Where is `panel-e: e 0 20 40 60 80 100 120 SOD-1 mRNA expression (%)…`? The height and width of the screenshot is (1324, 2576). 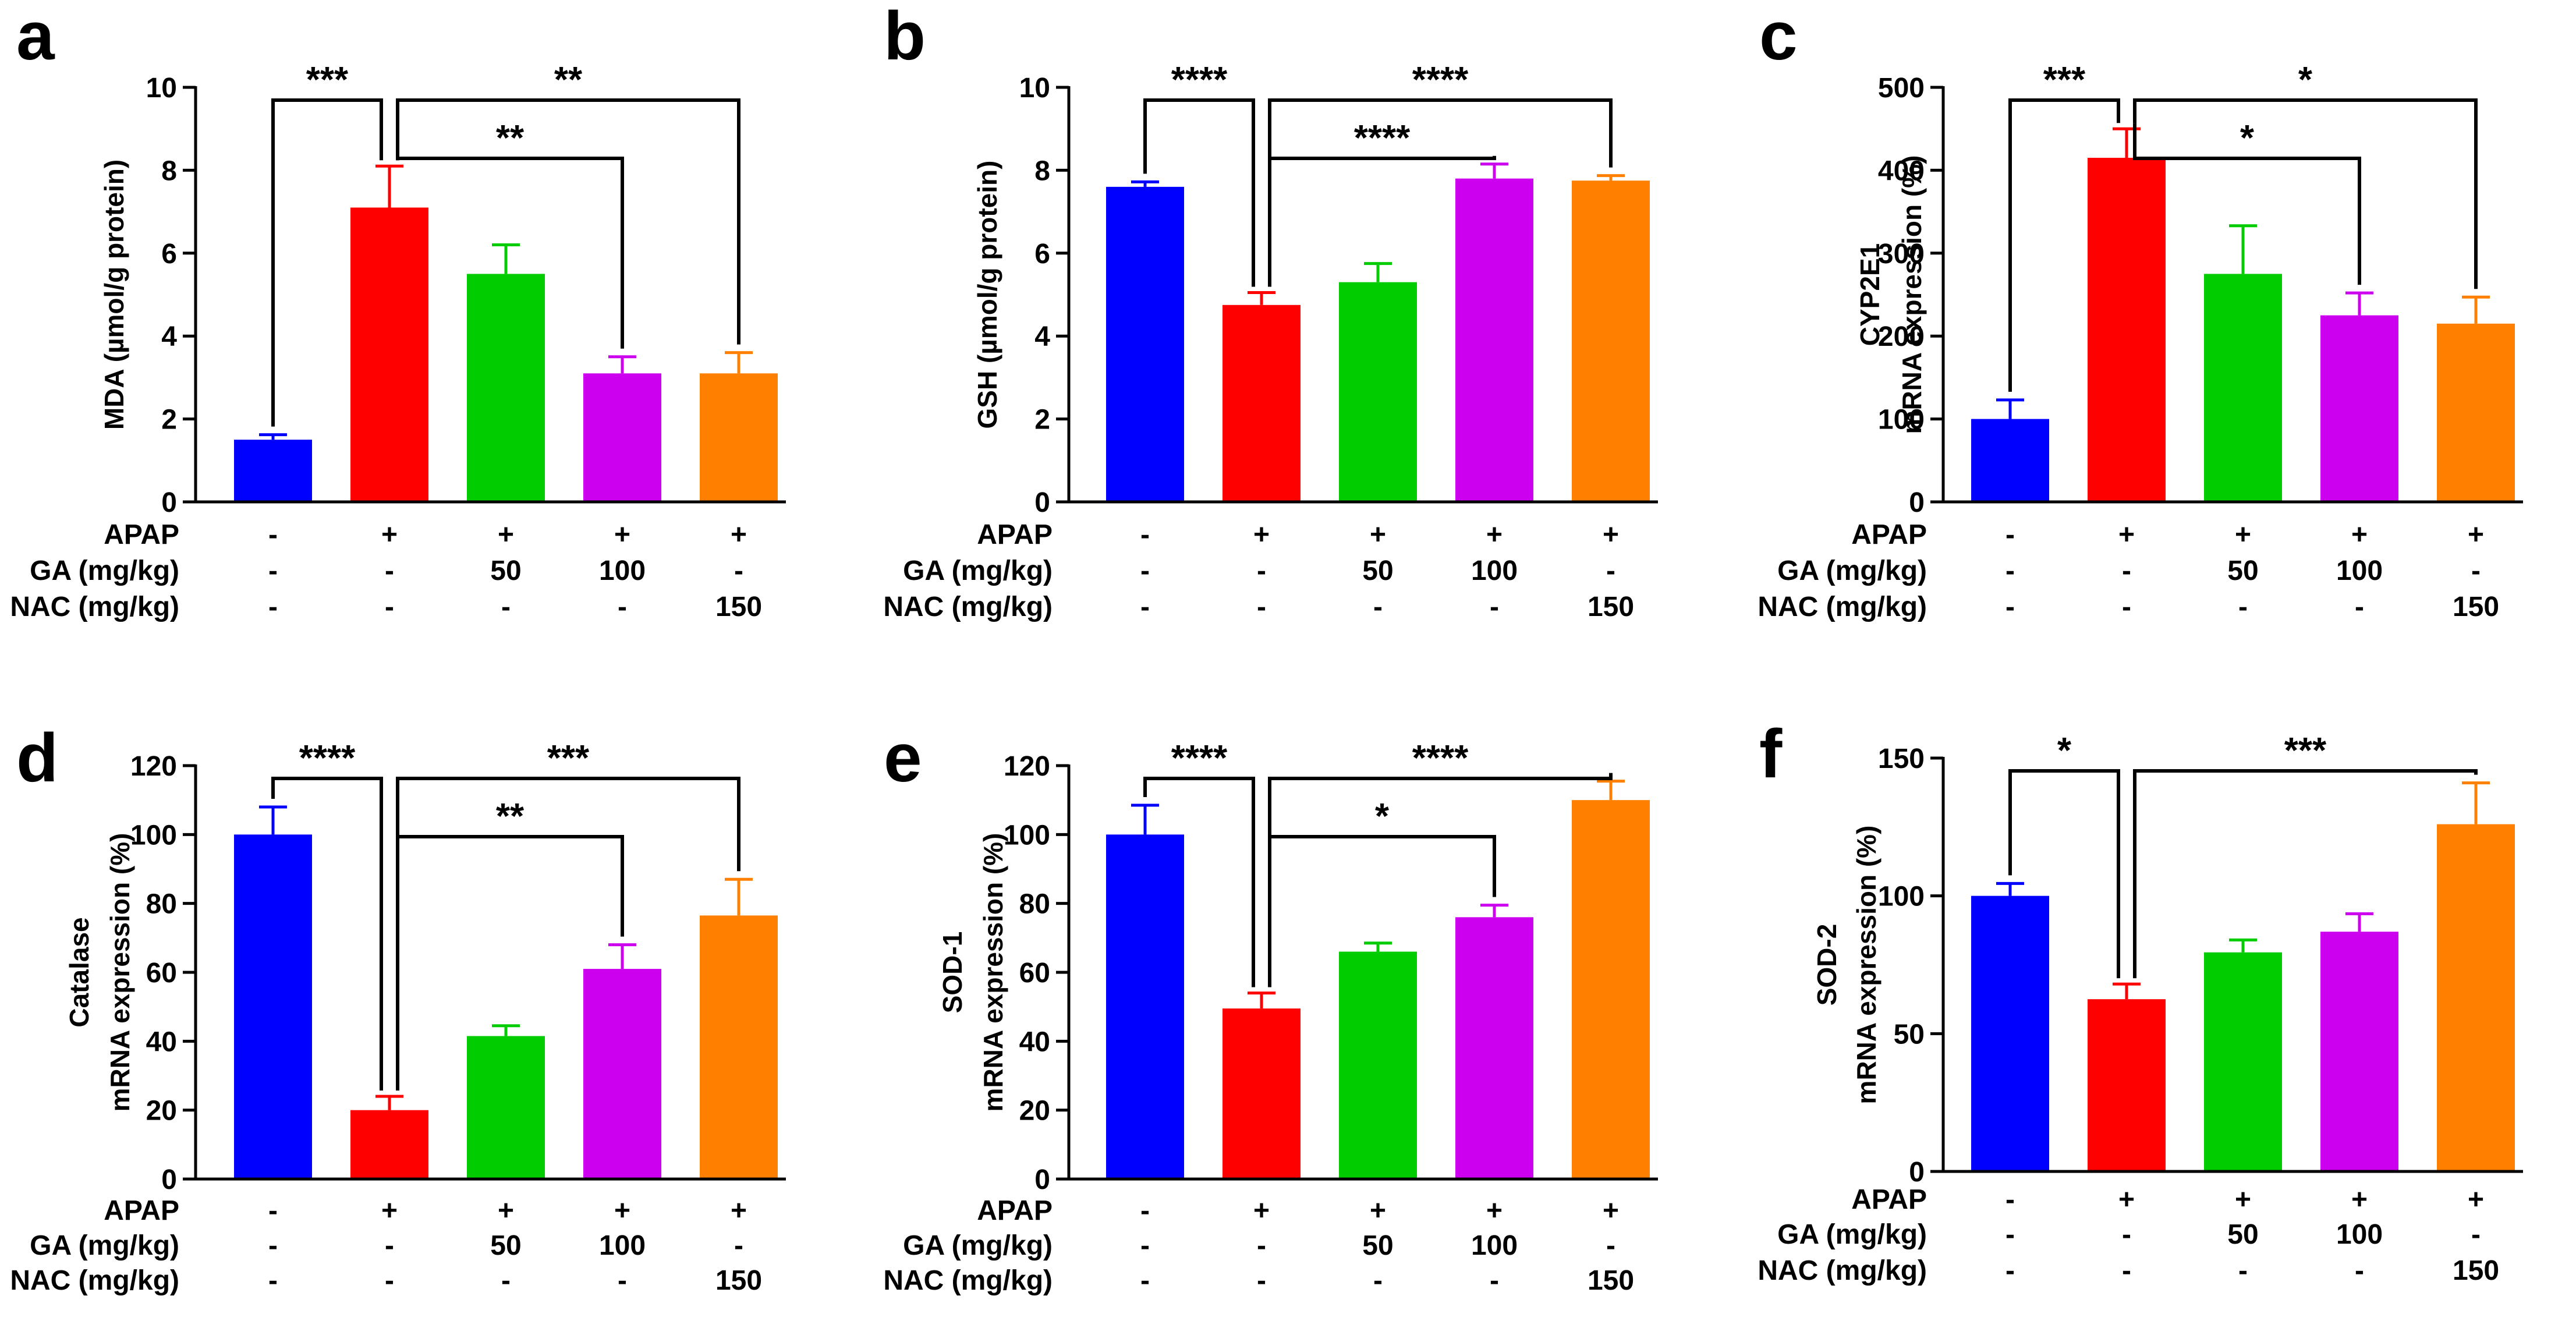 panel-e: e 0 20 40 60 80 100 120 SOD-1 mRNA expression (%)… is located at coordinates (1270, 1008).